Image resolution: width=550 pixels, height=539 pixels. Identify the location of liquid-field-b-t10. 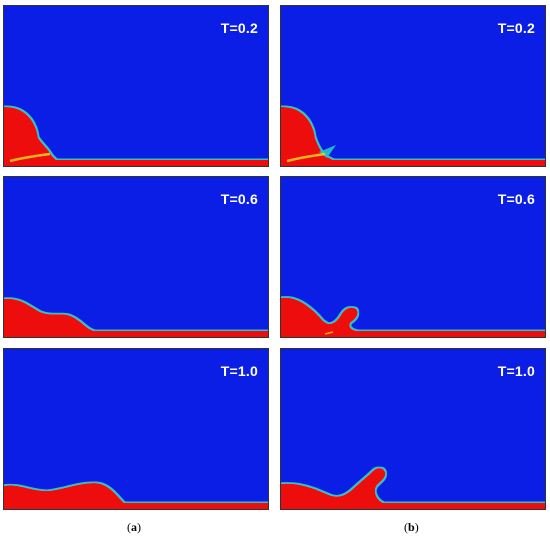
(413, 488).